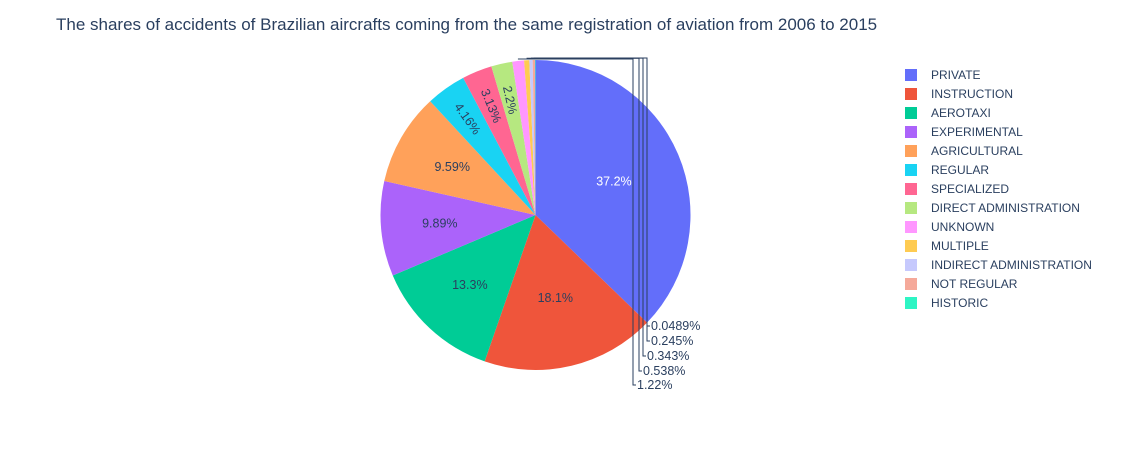  What do you see at coordinates (664, 371) in the screenshot?
I see `slice-label-outside: 0.538%` at bounding box center [664, 371].